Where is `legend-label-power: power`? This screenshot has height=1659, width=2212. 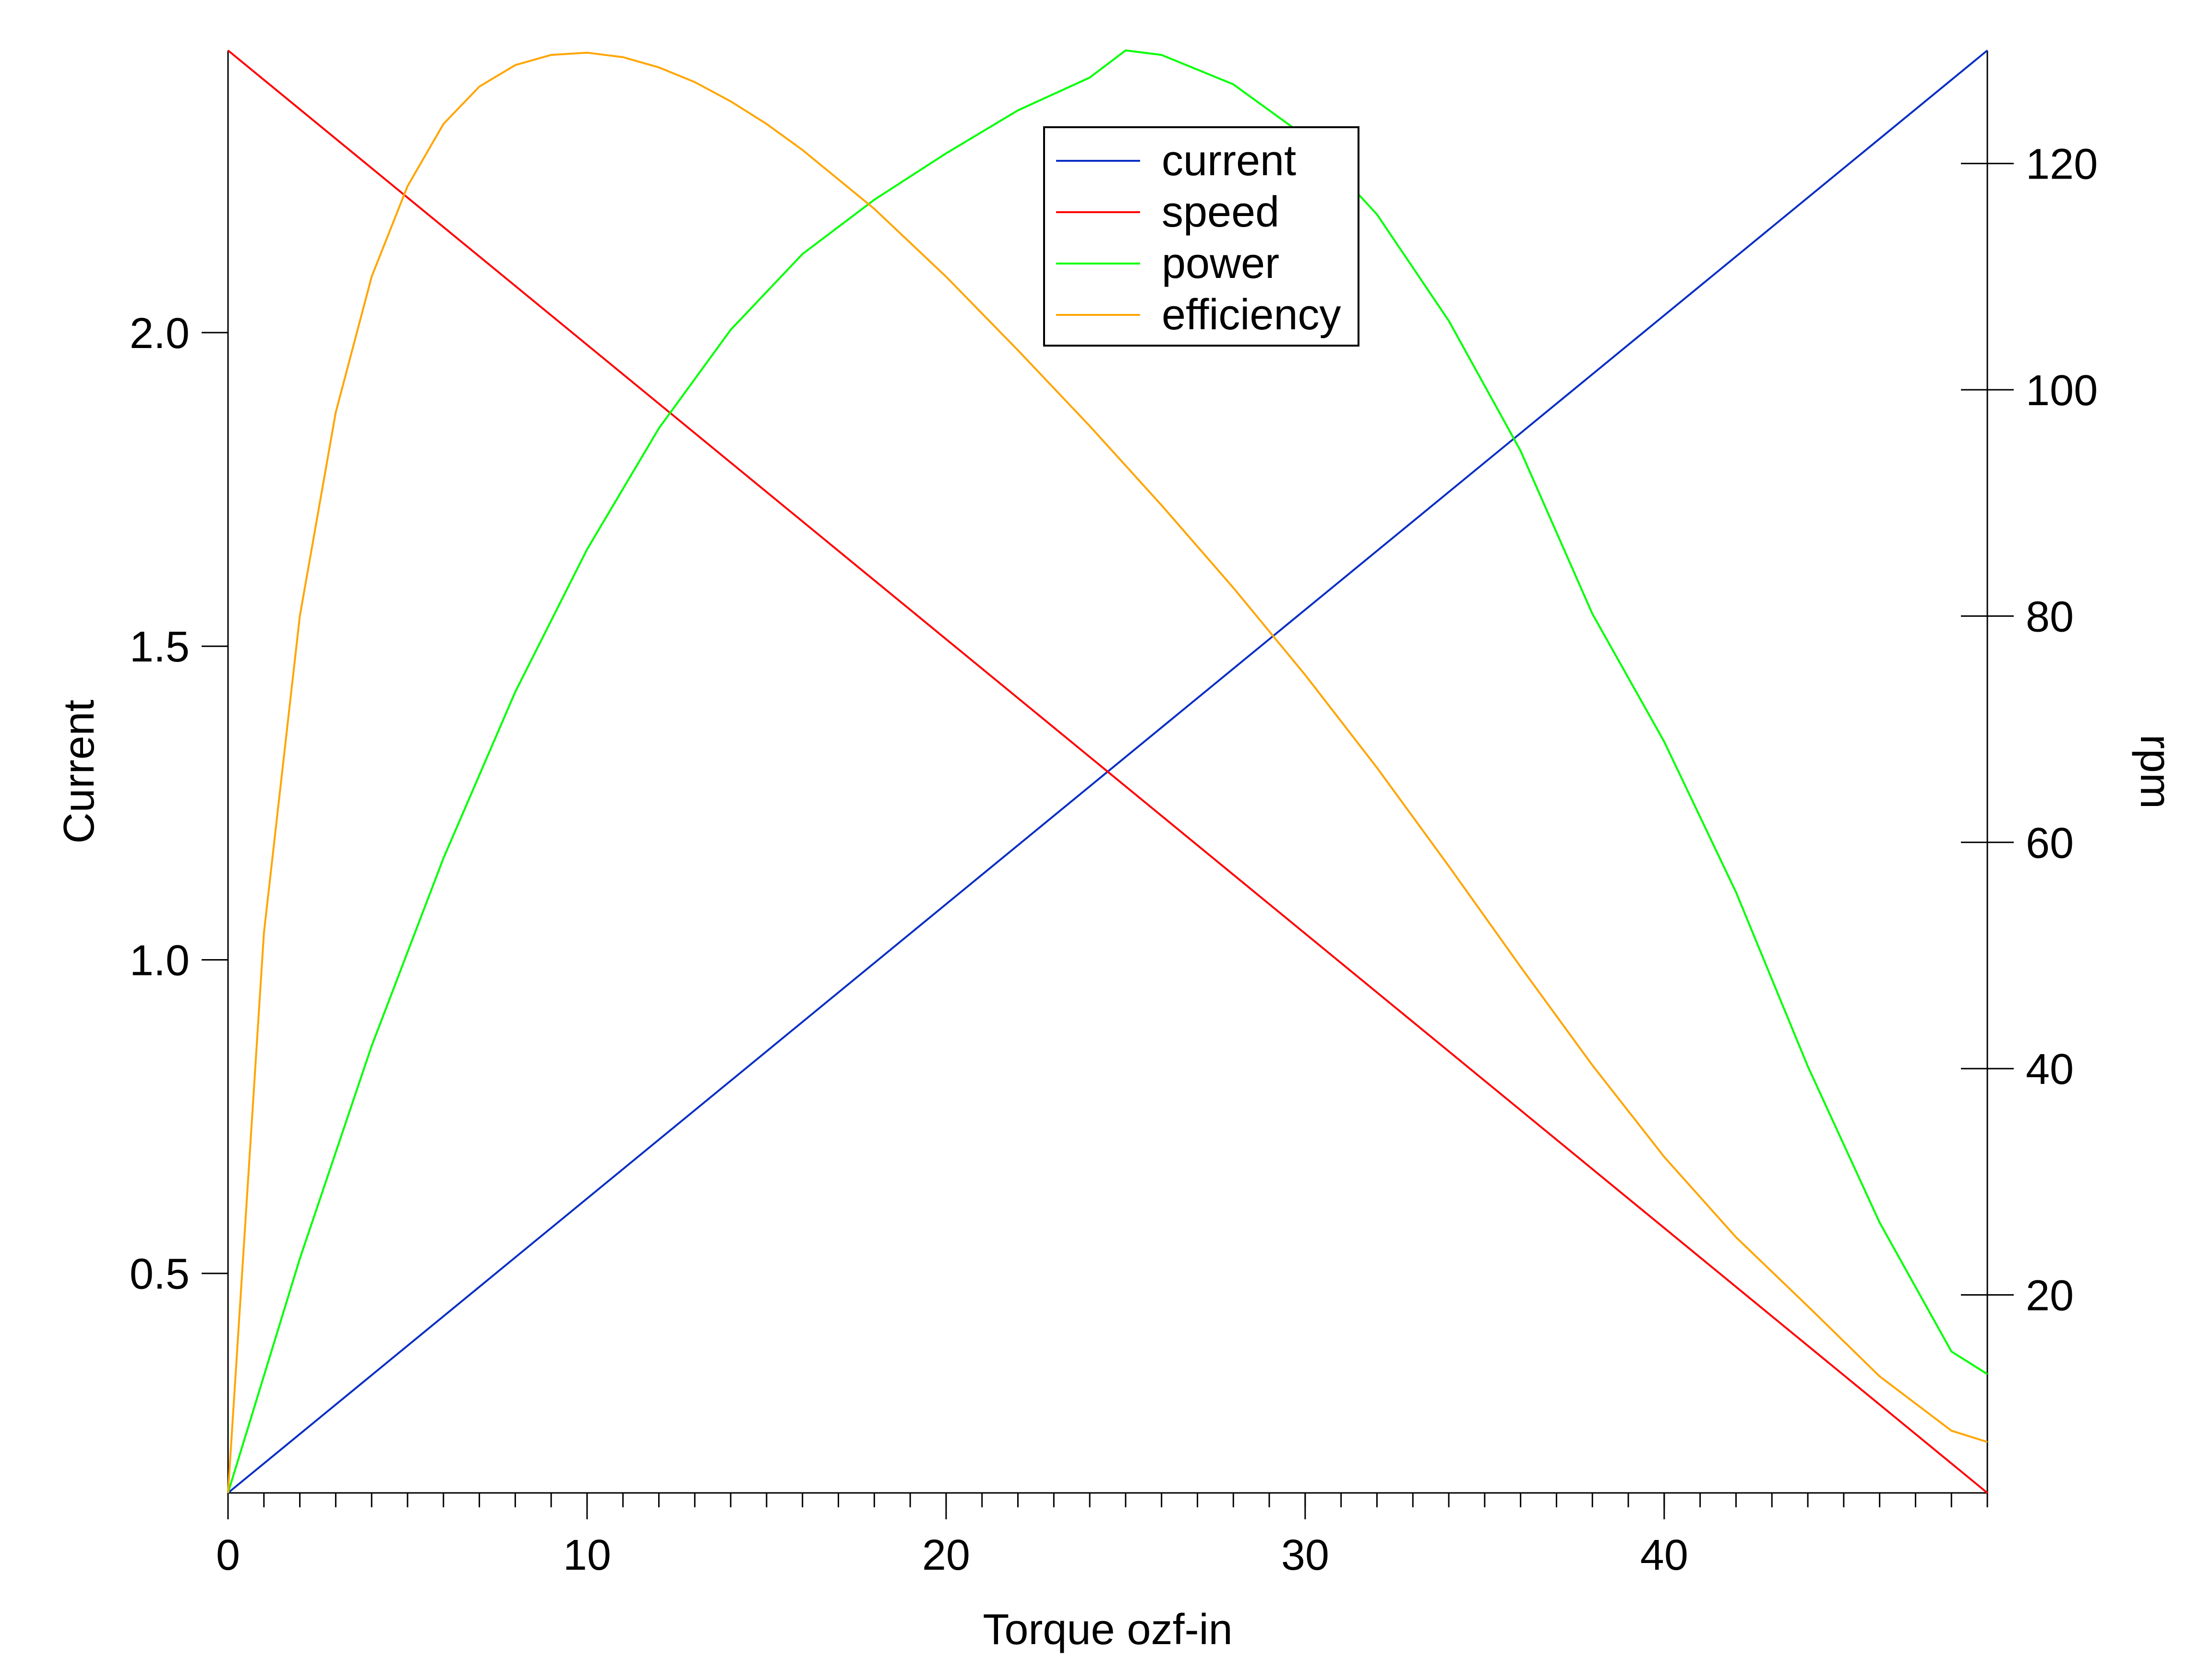 legend-label-power: power is located at coordinates (1220, 264).